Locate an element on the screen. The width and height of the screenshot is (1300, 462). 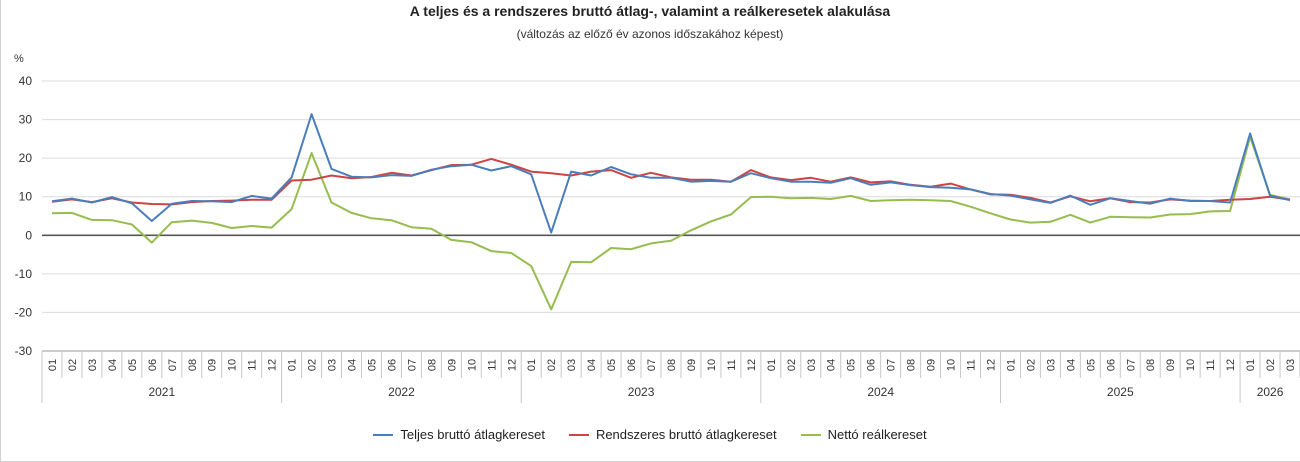
year-label: 2025 is located at coordinates (1120, 392).